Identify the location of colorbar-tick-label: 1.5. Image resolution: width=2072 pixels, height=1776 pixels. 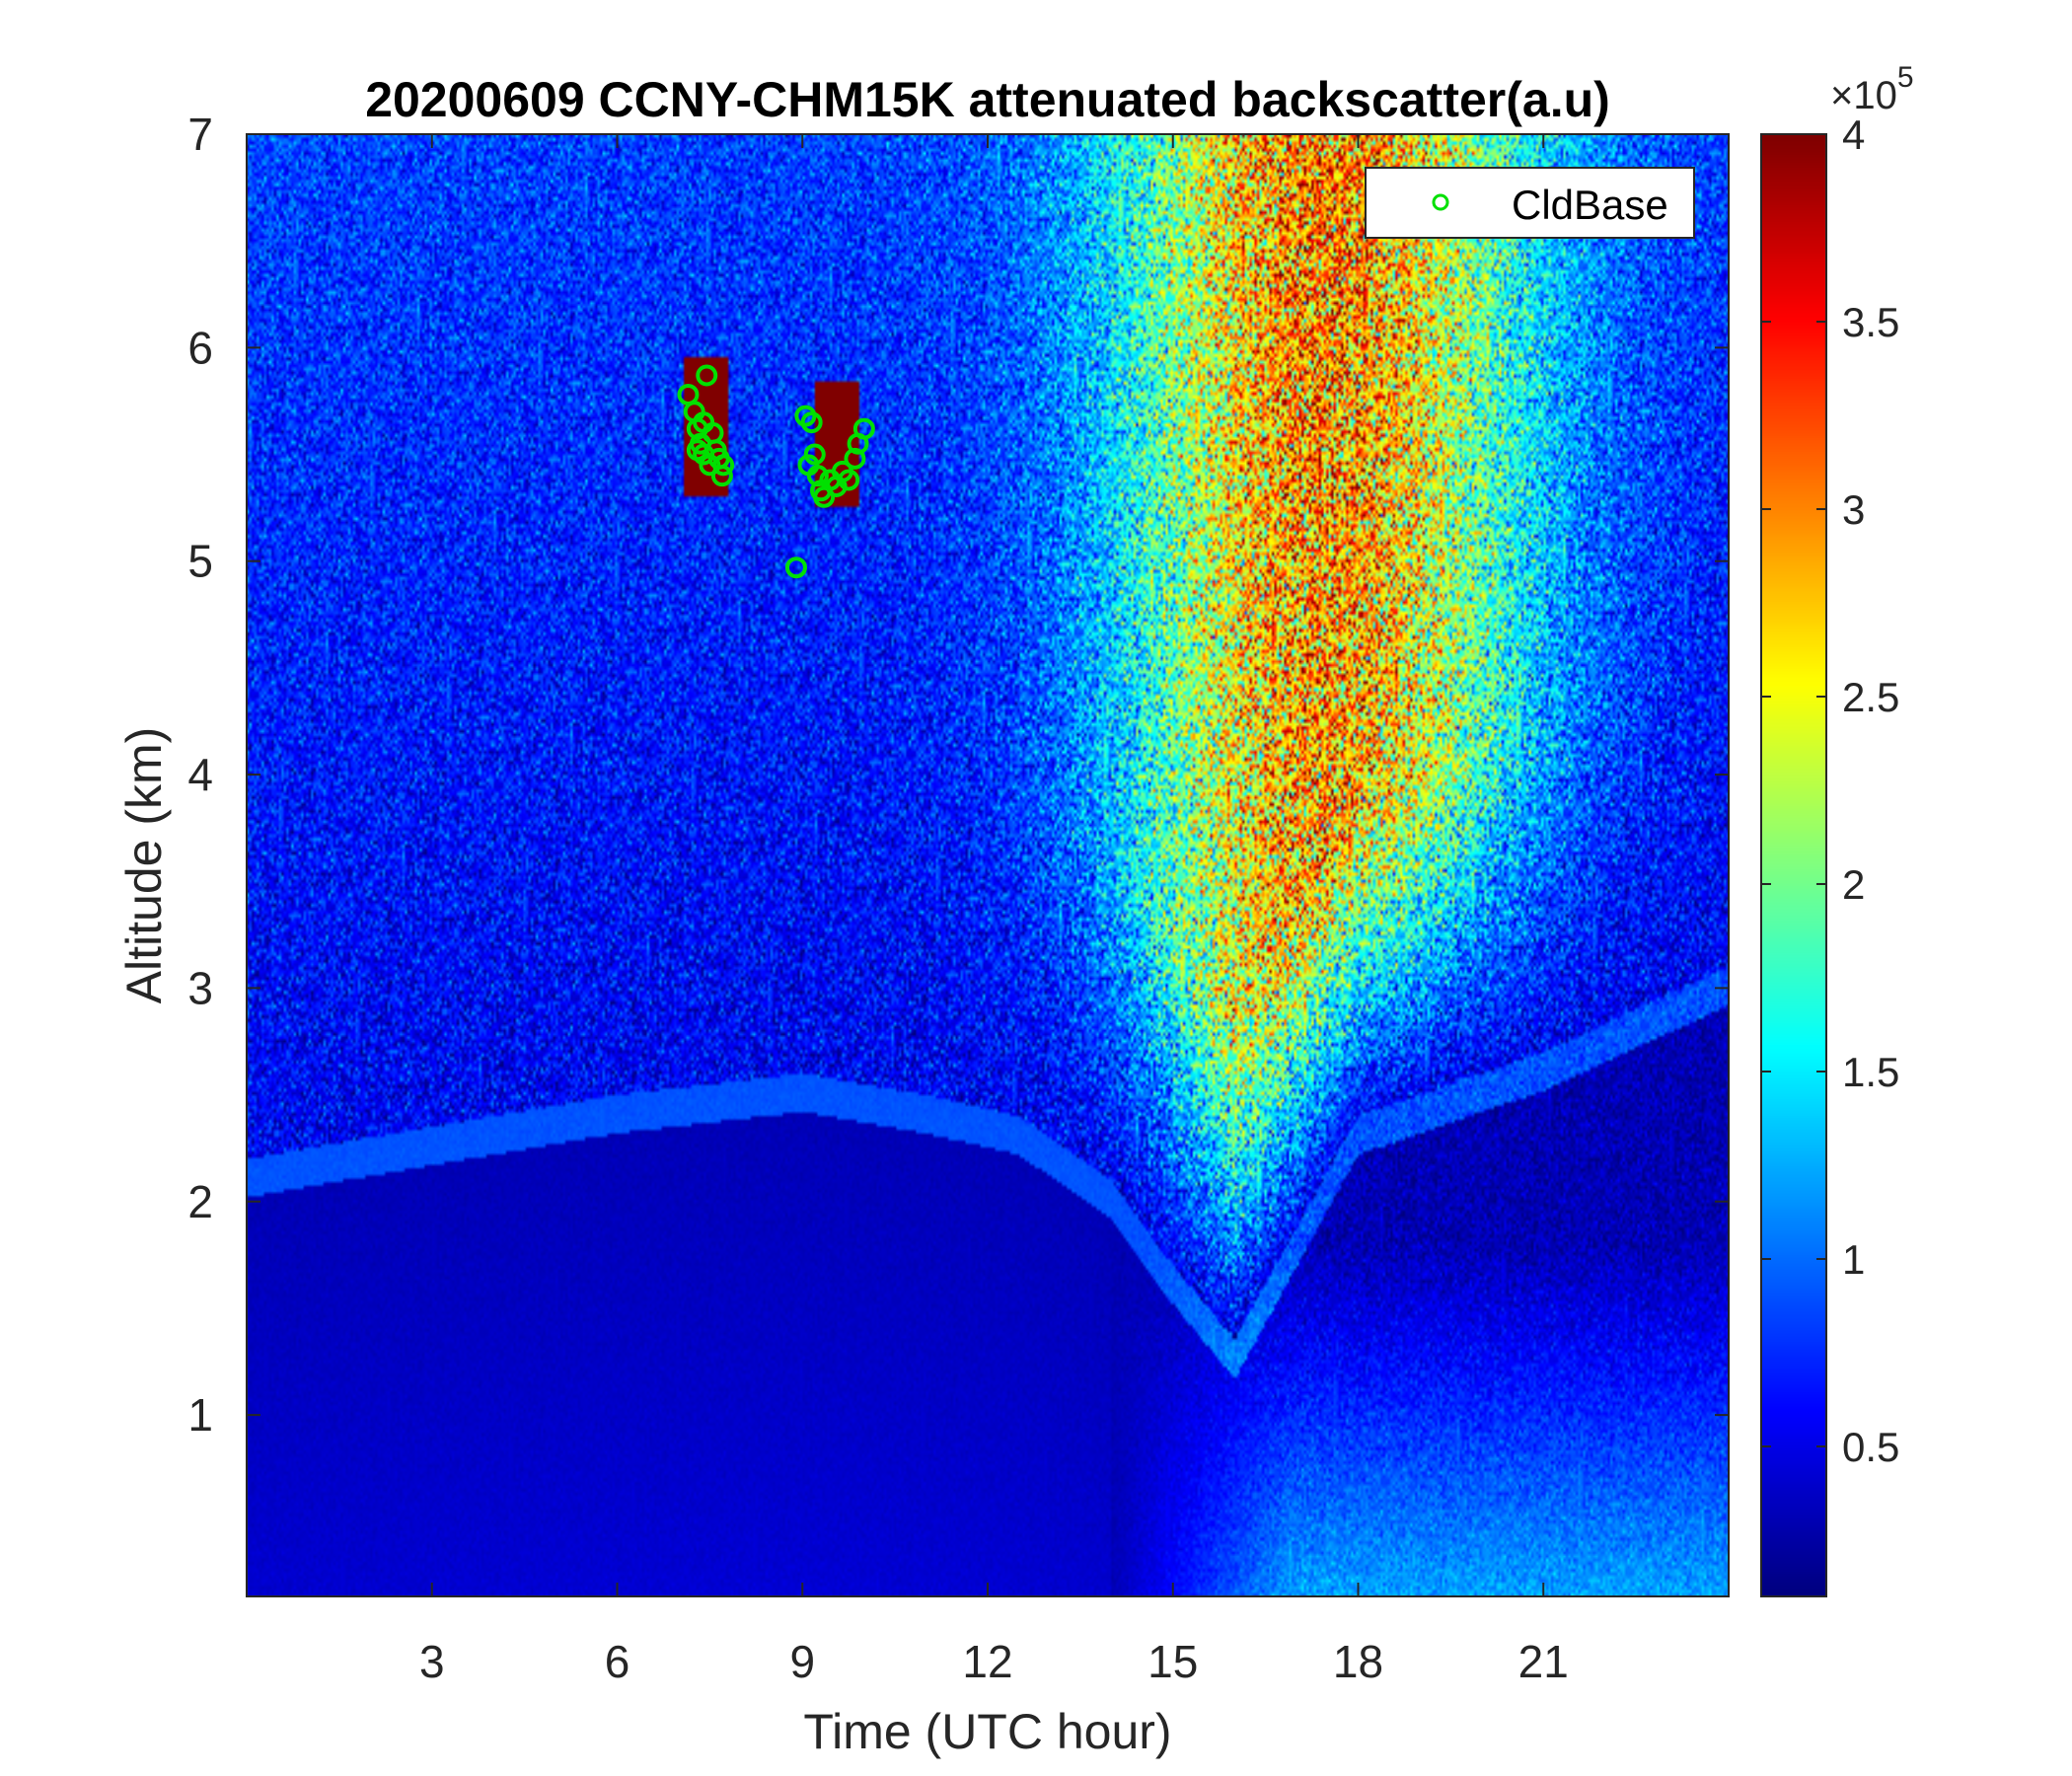
(1870, 1072).